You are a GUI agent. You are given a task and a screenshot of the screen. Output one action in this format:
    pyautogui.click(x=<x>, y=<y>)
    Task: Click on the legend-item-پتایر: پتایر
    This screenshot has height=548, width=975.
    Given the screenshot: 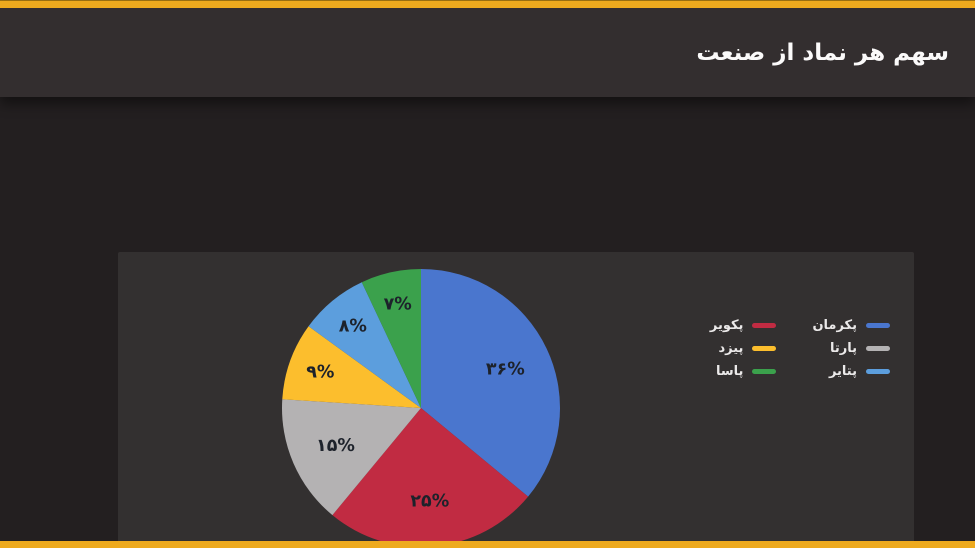 What is the action you would take?
    pyautogui.click(x=851, y=371)
    